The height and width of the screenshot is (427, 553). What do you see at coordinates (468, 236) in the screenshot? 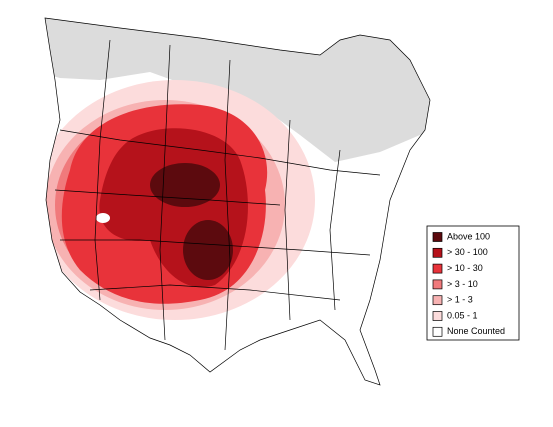
I see `legend-label: Above 100` at bounding box center [468, 236].